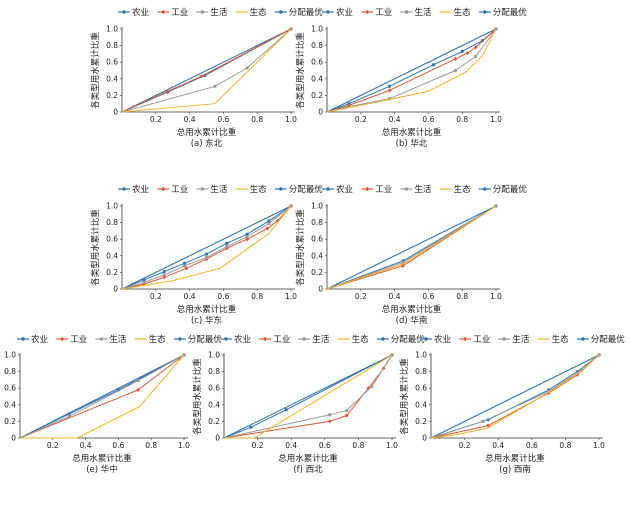 The height and width of the screenshot is (508, 630). What do you see at coordinates (151, 445) in the screenshot?
I see `x-tick-label: 0.8` at bounding box center [151, 445].